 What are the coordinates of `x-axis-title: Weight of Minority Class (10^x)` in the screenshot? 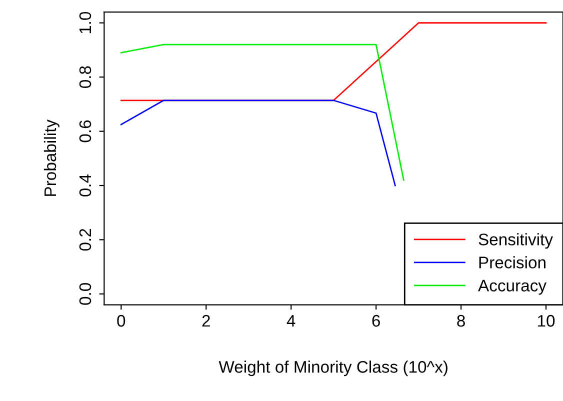 It's located at (333, 368).